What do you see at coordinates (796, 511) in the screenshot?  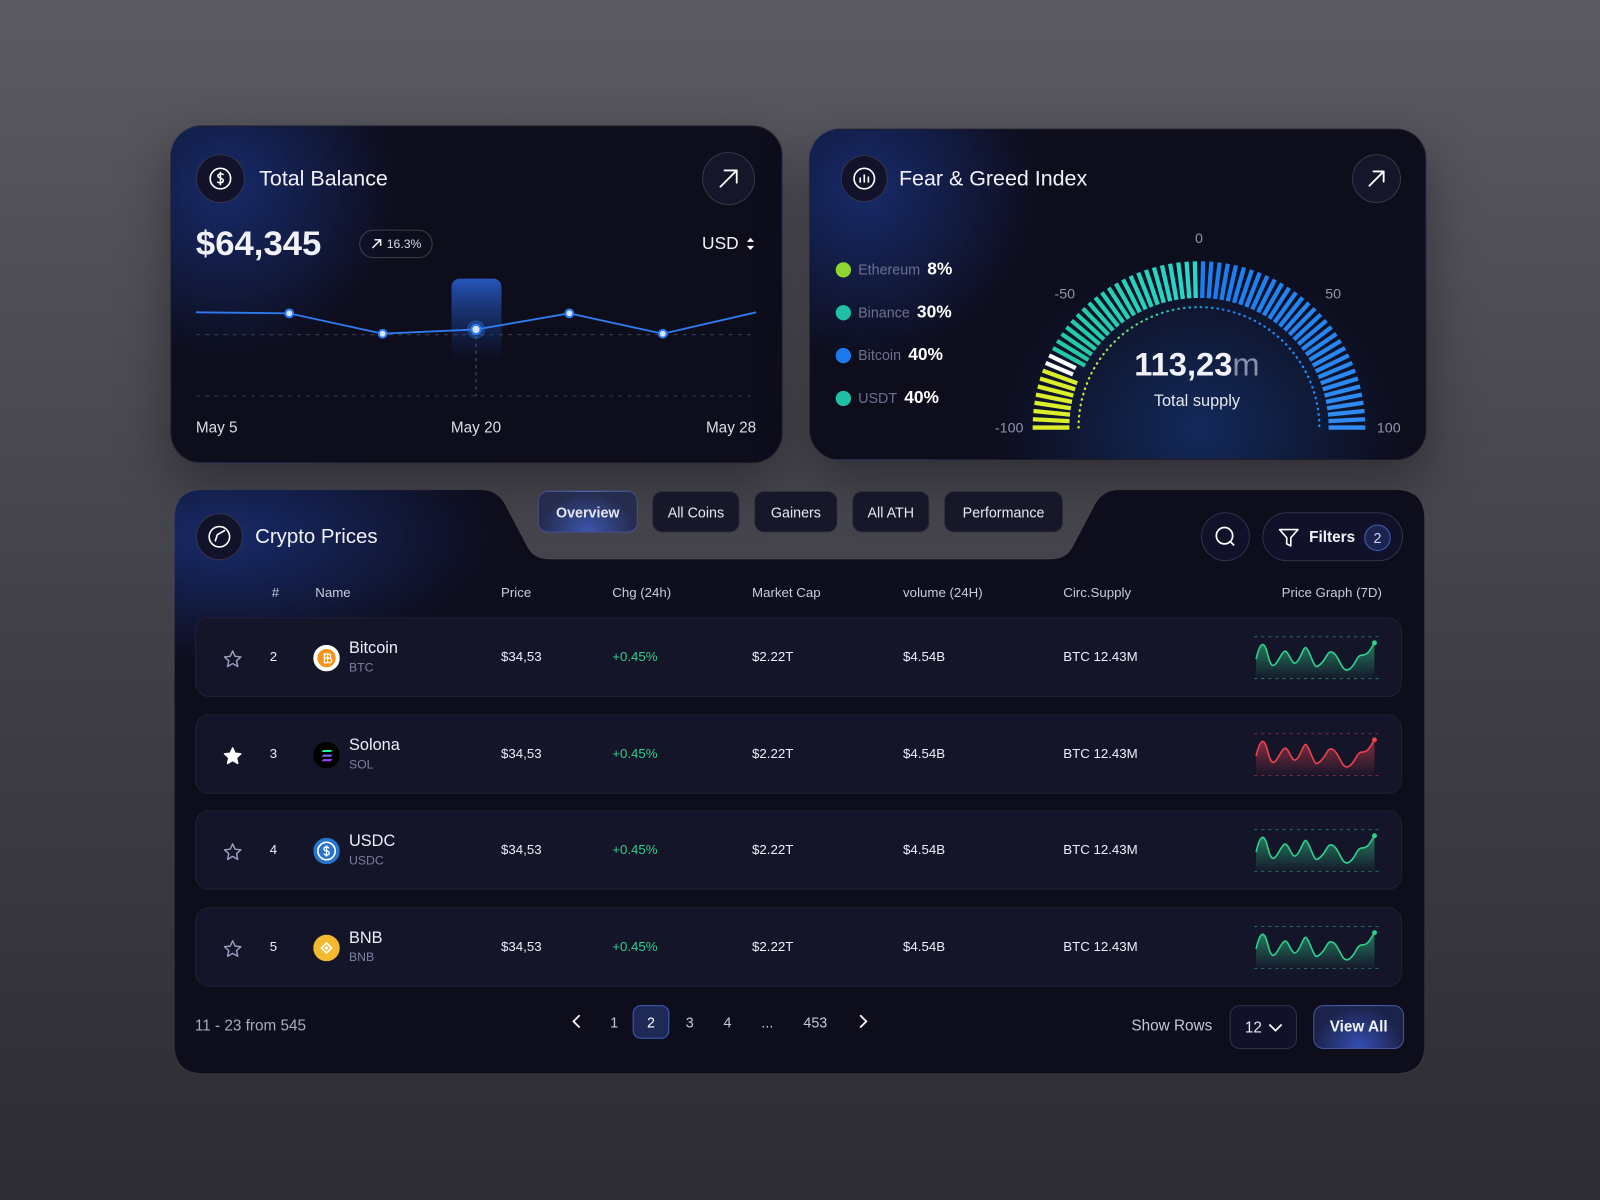 I see `tab: Gainers` at bounding box center [796, 511].